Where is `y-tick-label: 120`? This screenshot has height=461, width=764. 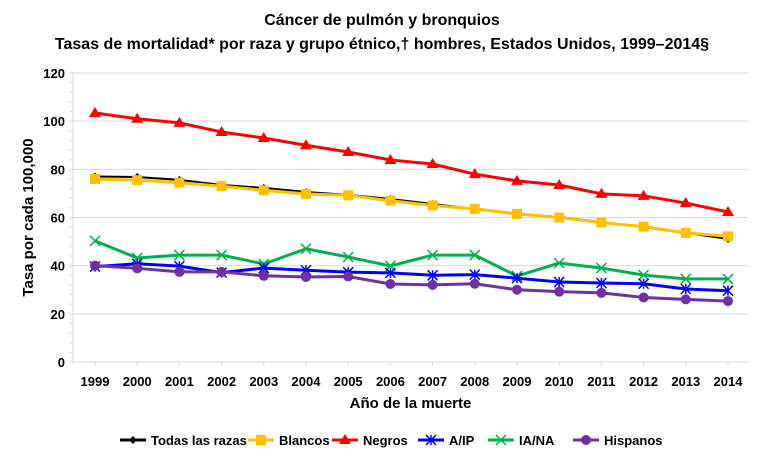 y-tick-label: 120 is located at coordinates (54, 73).